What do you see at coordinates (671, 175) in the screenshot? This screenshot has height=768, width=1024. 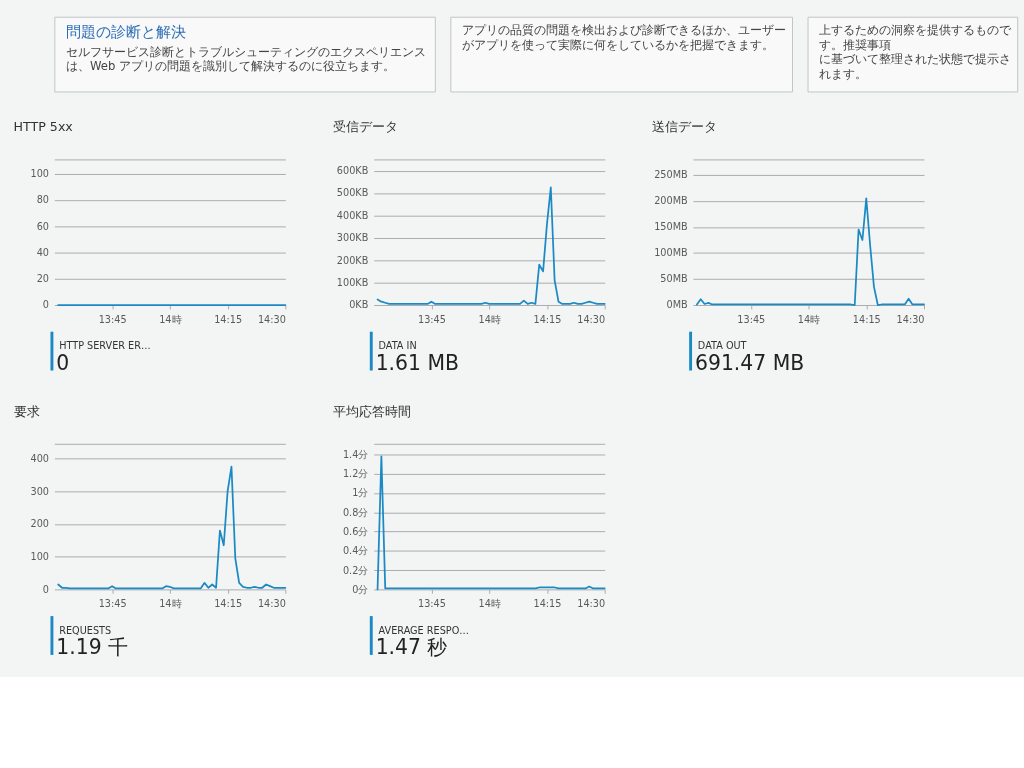 I see `y-tick-label: 250MB` at bounding box center [671, 175].